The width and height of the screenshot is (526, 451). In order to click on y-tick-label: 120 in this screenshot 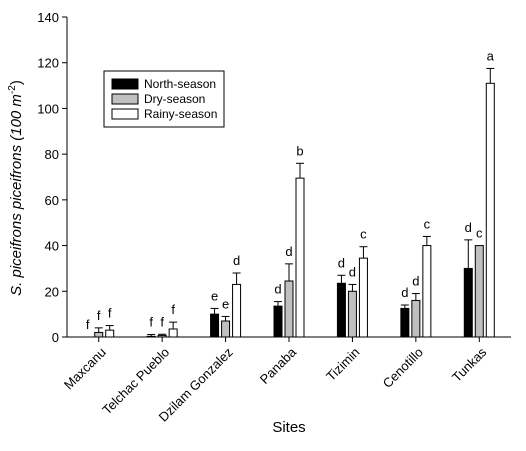, I will do `click(48, 63)`.